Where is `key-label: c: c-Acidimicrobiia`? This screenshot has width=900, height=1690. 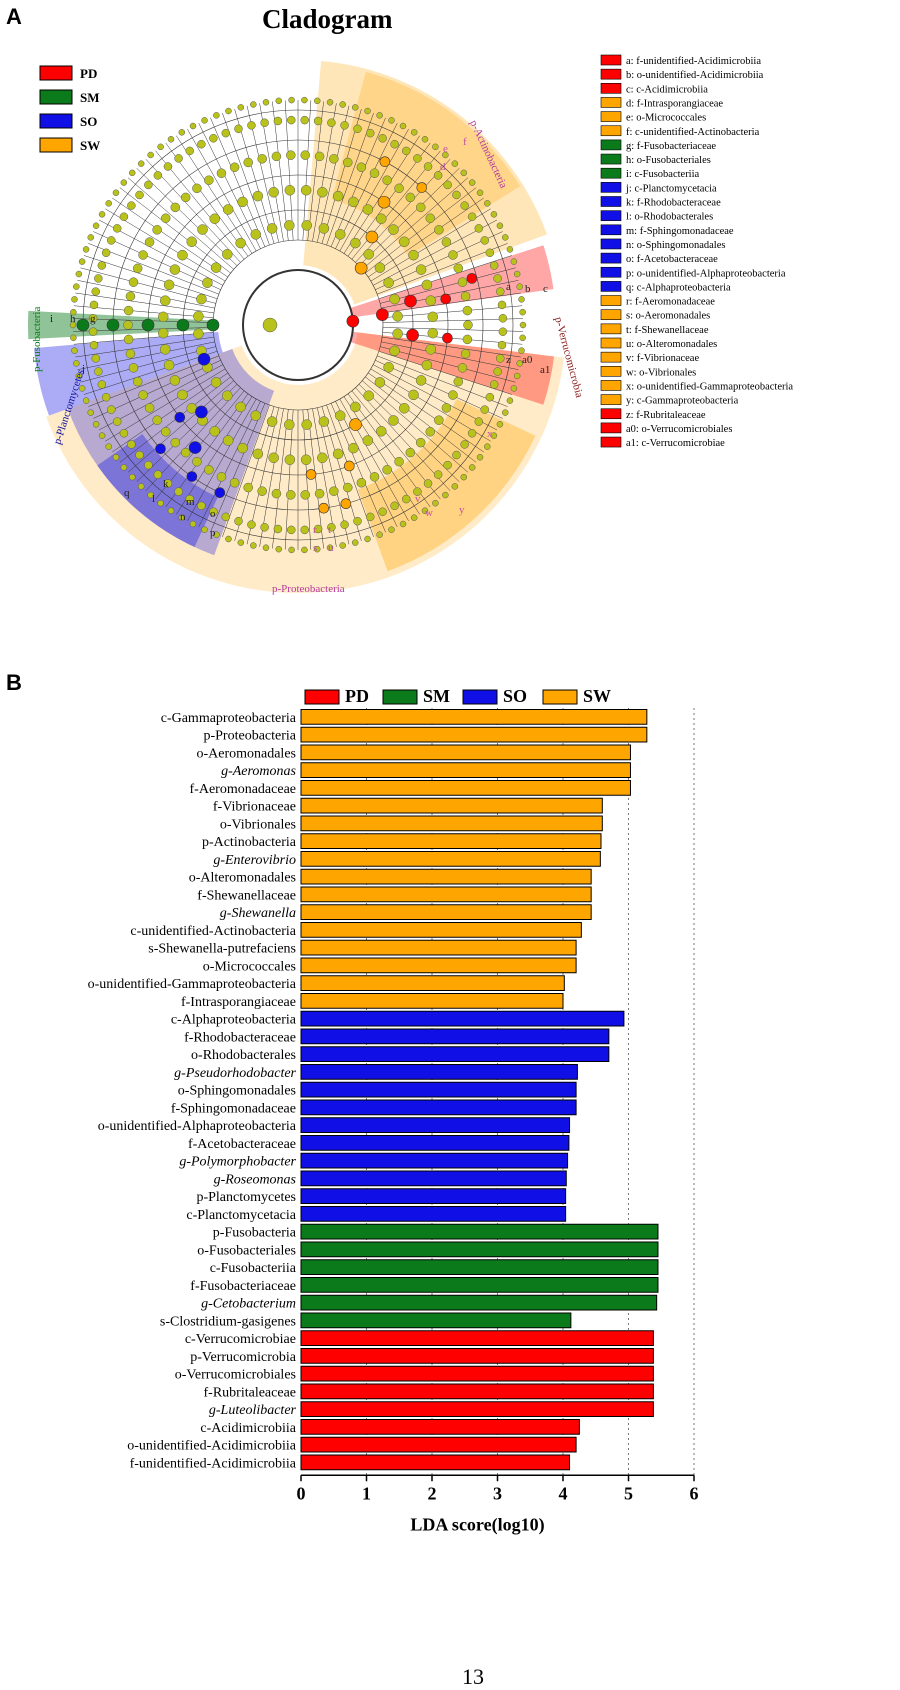
key-label: c: c-Acidimicrobiia is located at coordinates (667, 89).